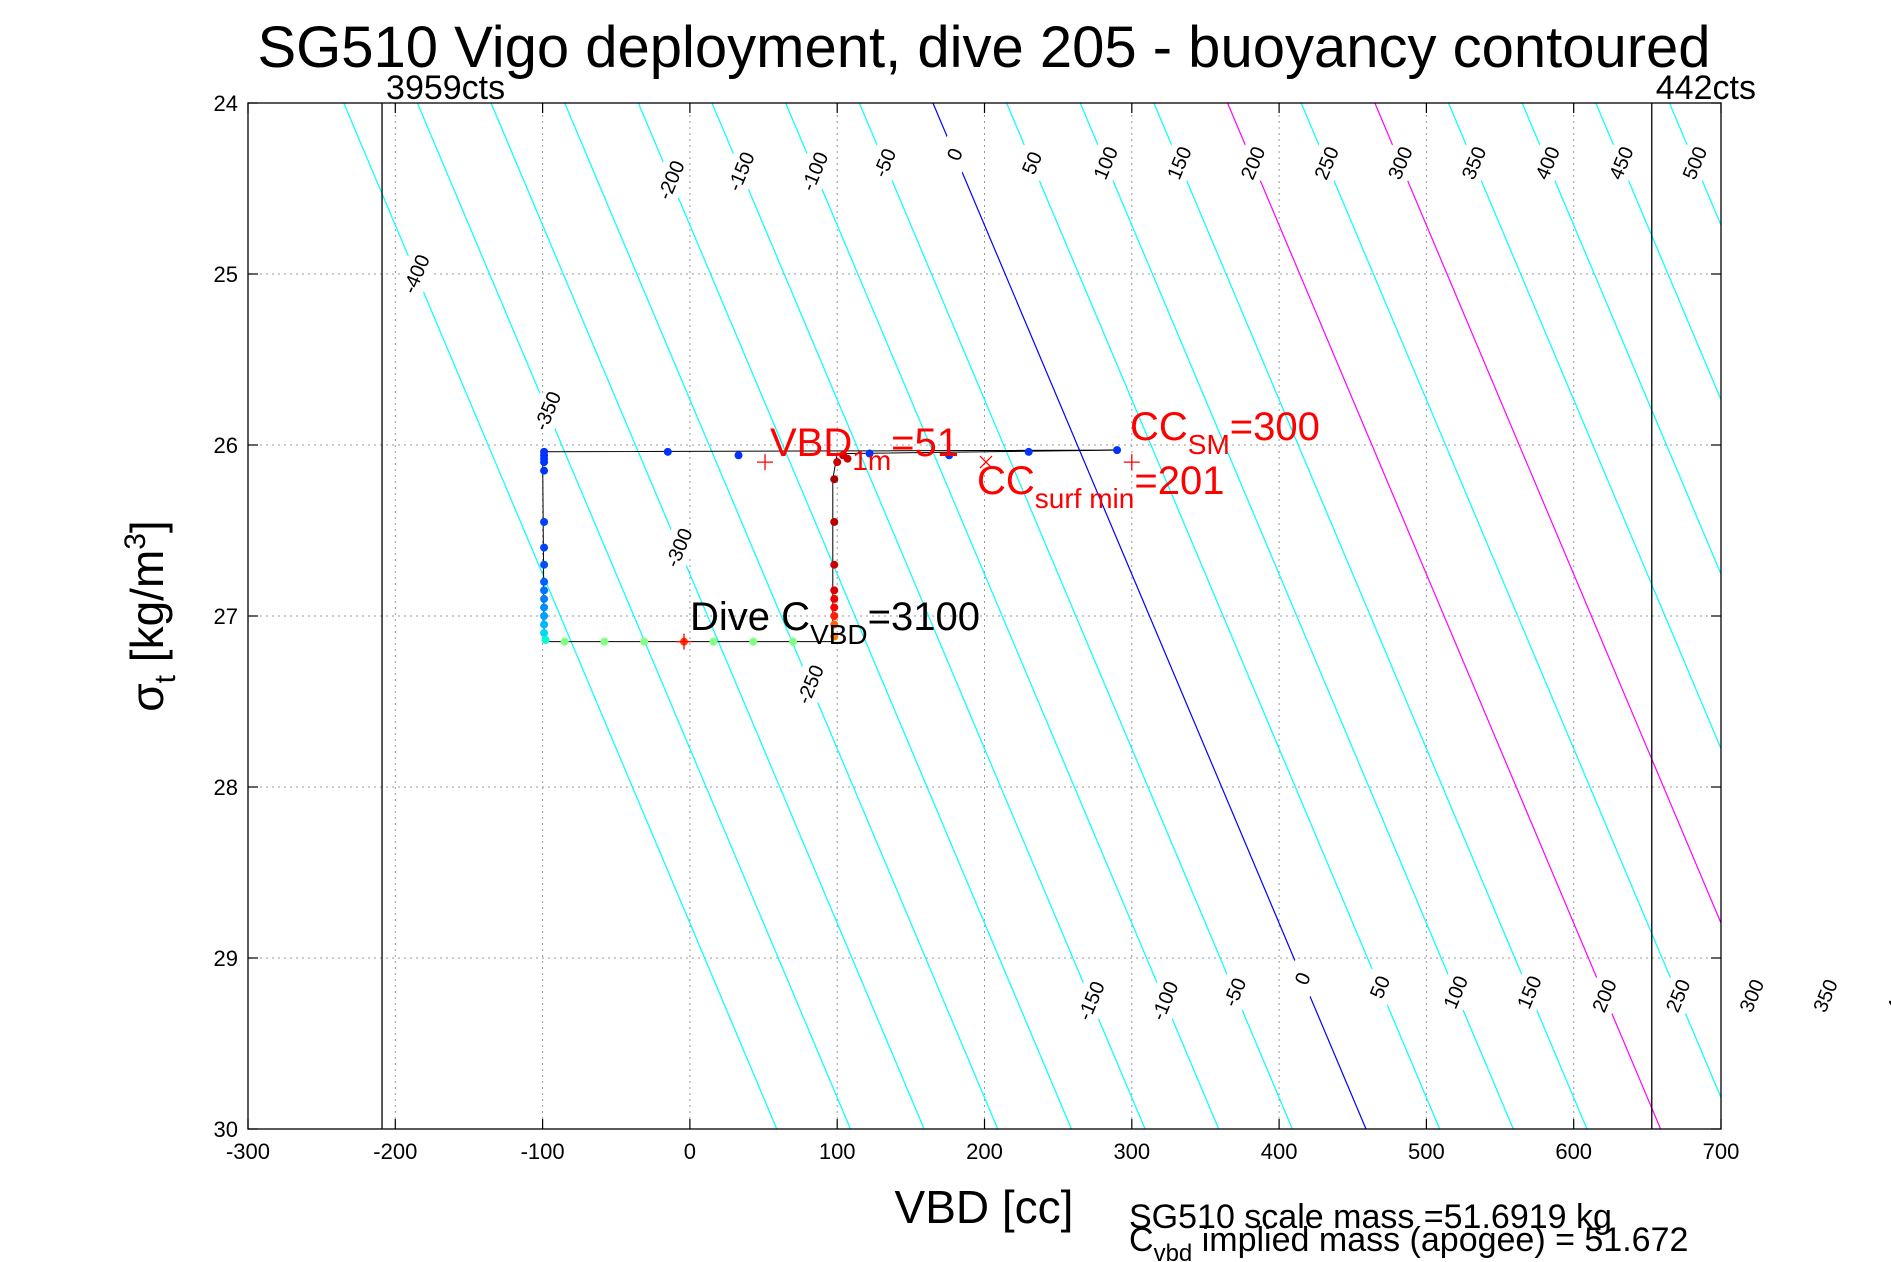 This screenshot has height=1262, width=1891. Describe the element at coordinates (1573, 1151) in the screenshot. I see `x-tick-label: 600` at that location.